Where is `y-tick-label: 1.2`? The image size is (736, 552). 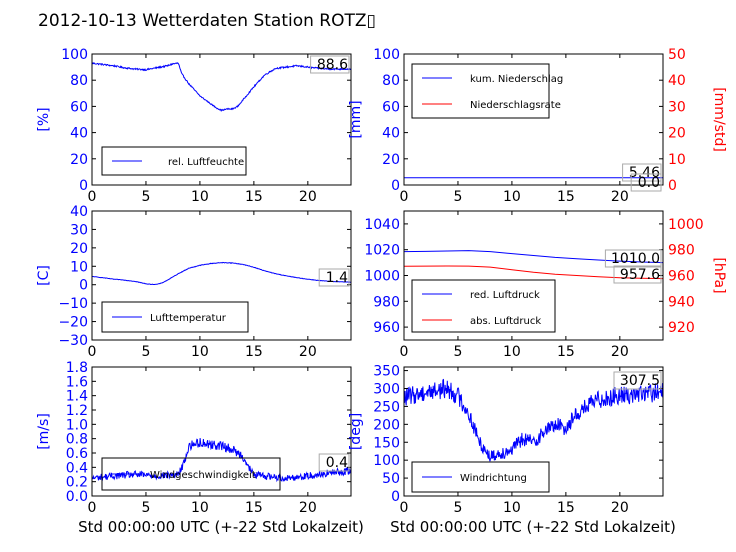
y-tick-label: 1.2 is located at coordinates (77, 411).